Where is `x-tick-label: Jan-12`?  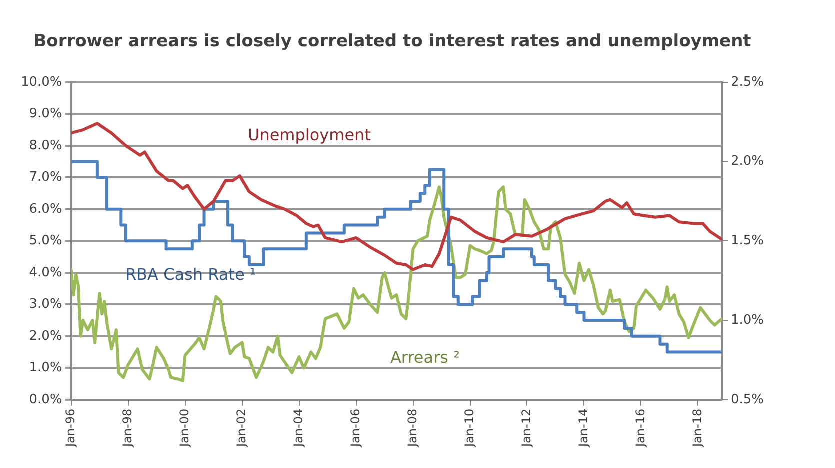
x-tick-label: Jan-12 is located at coordinates (526, 428).